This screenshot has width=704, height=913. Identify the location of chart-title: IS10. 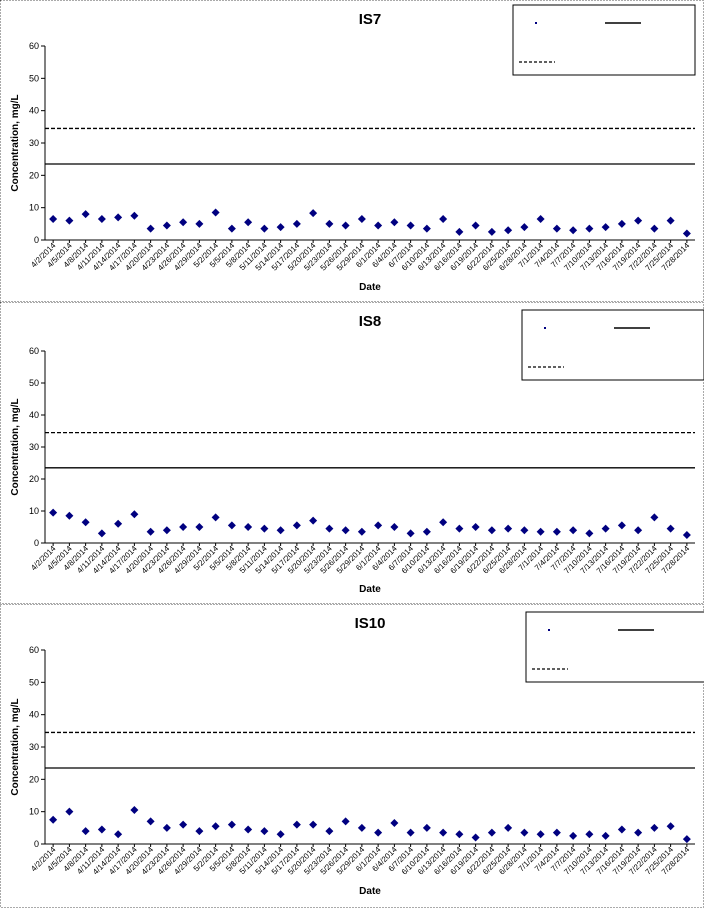
(370, 623).